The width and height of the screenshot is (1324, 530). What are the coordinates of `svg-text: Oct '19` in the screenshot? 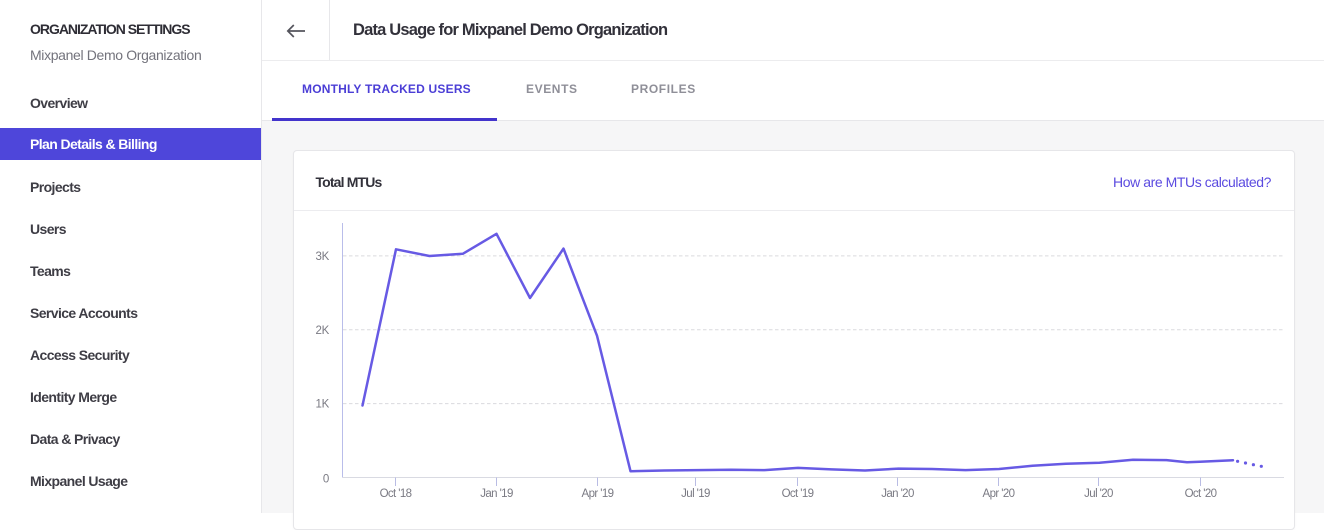 It's located at (798, 494).